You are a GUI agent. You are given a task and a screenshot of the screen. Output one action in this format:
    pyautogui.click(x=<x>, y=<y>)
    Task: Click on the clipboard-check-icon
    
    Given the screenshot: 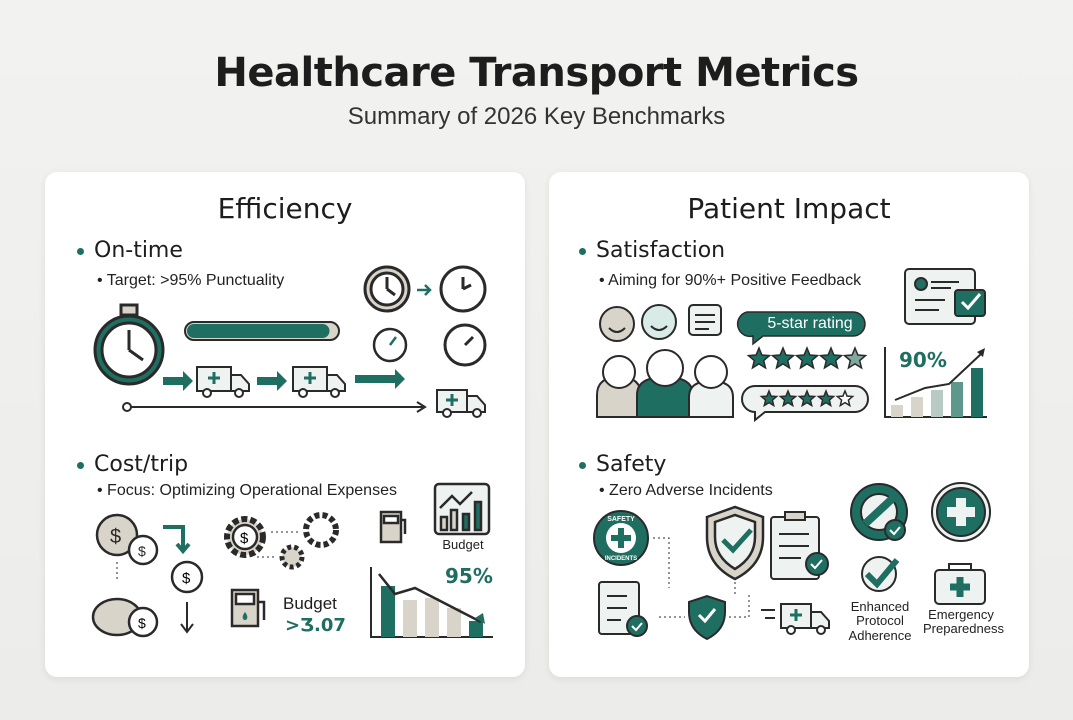 What is the action you would take?
    pyautogui.click(x=799, y=545)
    